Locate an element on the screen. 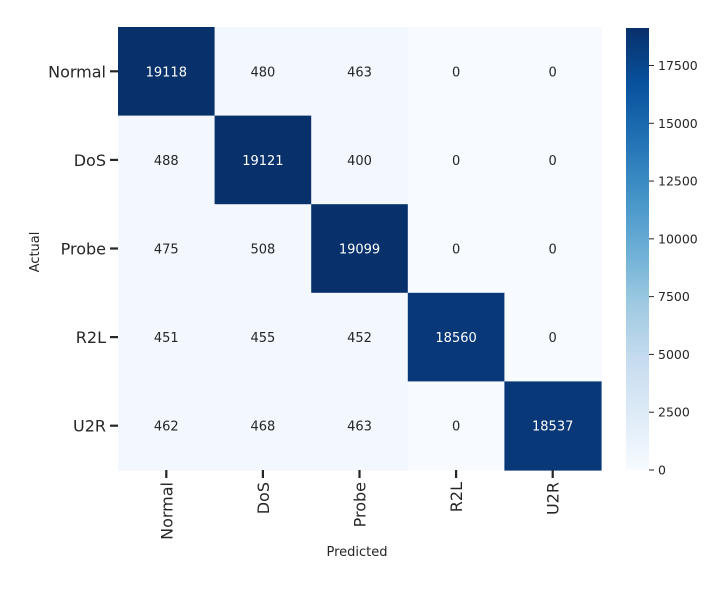  x-tick-label: R2L is located at coordinates (456, 497).